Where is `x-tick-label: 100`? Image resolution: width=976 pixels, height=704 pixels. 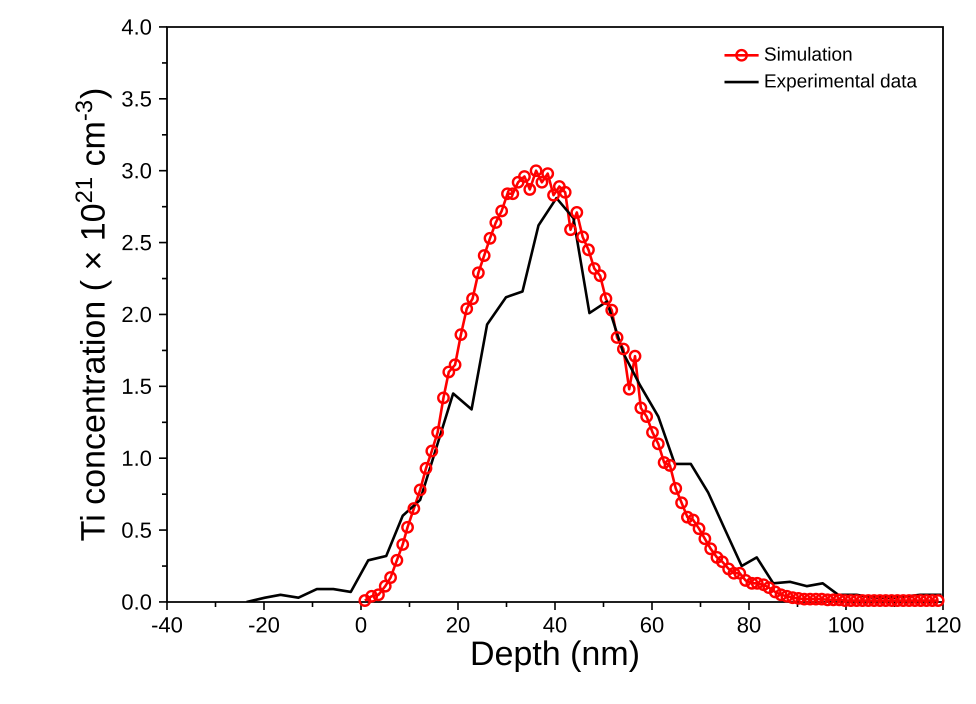 x-tick-label: 100 is located at coordinates (846, 625).